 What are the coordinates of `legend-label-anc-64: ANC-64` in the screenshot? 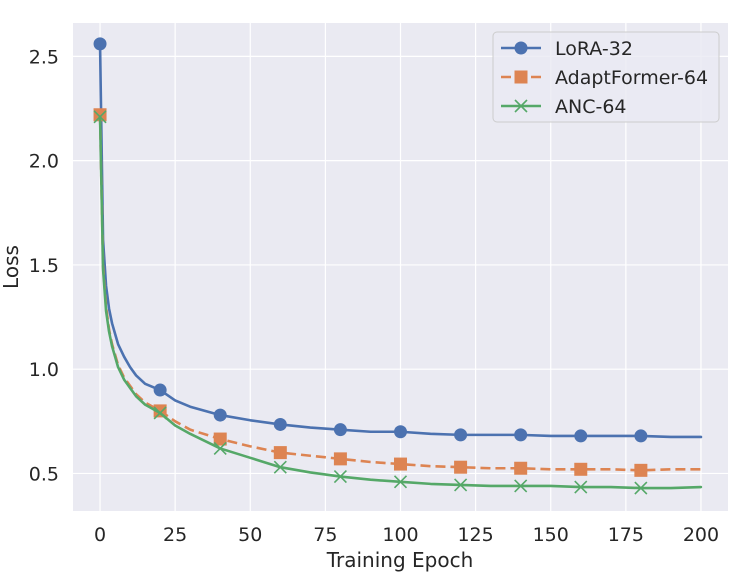 It's located at (591, 107).